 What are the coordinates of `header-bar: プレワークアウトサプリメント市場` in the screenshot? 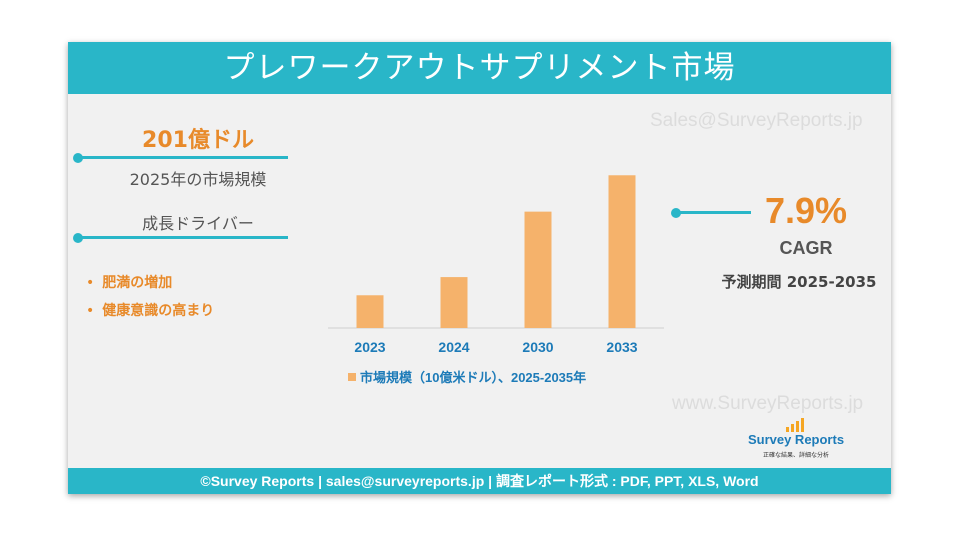 It's located at (479, 68).